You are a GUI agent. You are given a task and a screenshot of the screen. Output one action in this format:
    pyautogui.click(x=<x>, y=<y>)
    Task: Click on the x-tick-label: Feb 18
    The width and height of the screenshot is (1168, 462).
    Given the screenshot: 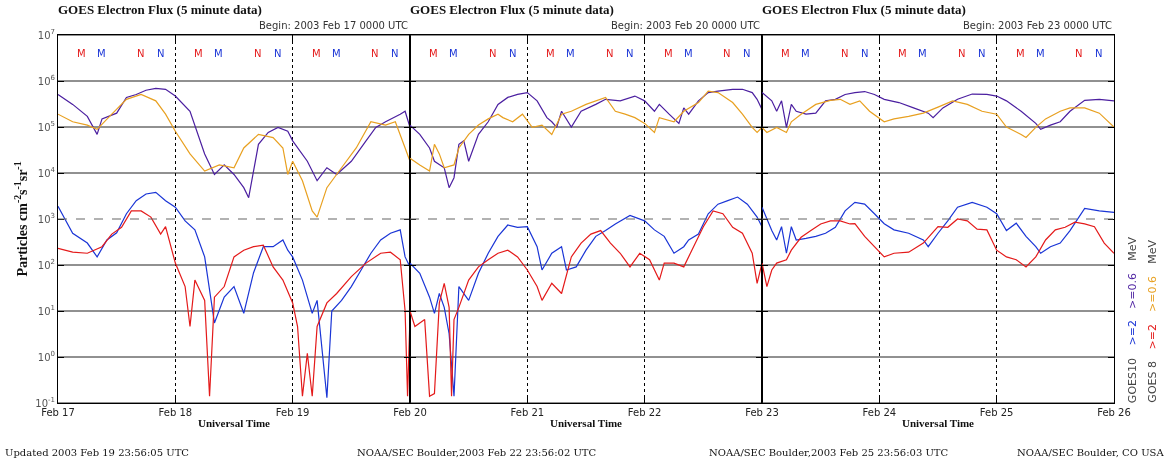 What is the action you would take?
    pyautogui.click(x=175, y=412)
    